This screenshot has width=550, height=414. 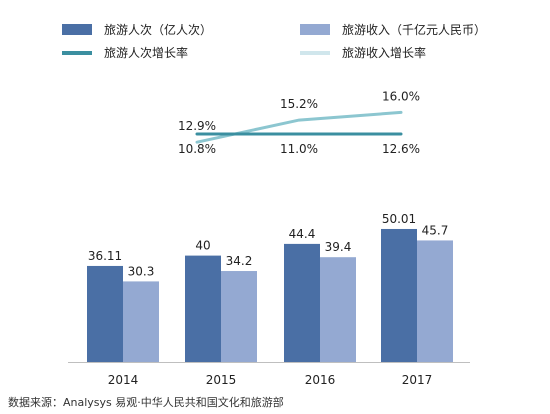 I want to click on x-tick-label-2015: 2015, so click(x=221, y=380).